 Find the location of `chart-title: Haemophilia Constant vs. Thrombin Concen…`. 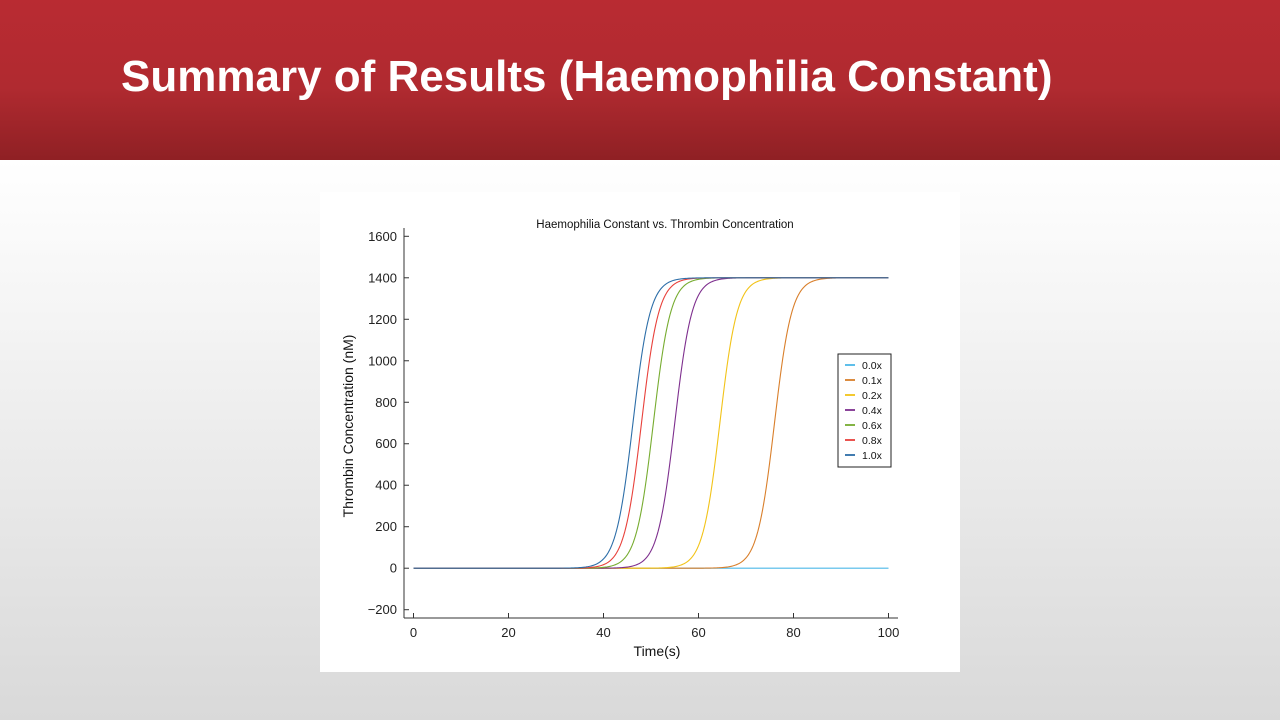

chart-title: Haemophilia Constant vs. Thrombin Concen… is located at coordinates (664, 225).